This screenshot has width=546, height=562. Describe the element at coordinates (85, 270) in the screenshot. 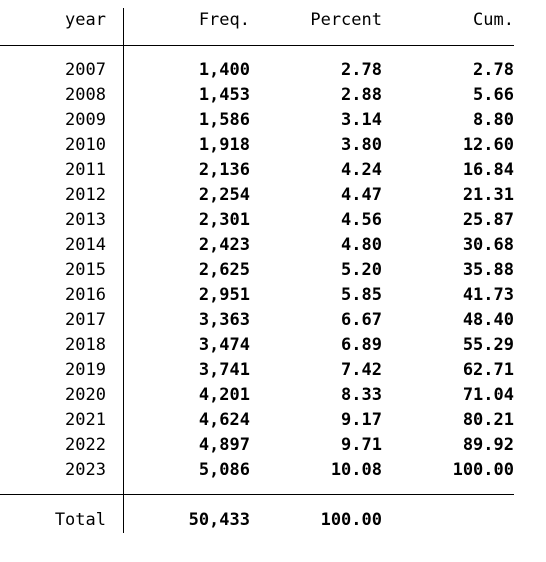

I see `table-cell-year: 2015` at that location.